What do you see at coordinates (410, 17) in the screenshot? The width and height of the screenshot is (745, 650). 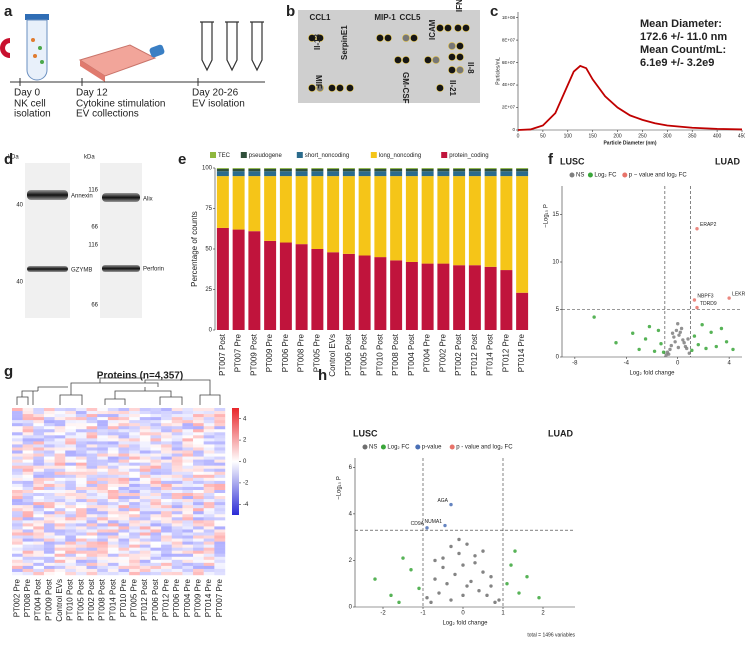 I see `array-label: CCL5` at bounding box center [410, 17].